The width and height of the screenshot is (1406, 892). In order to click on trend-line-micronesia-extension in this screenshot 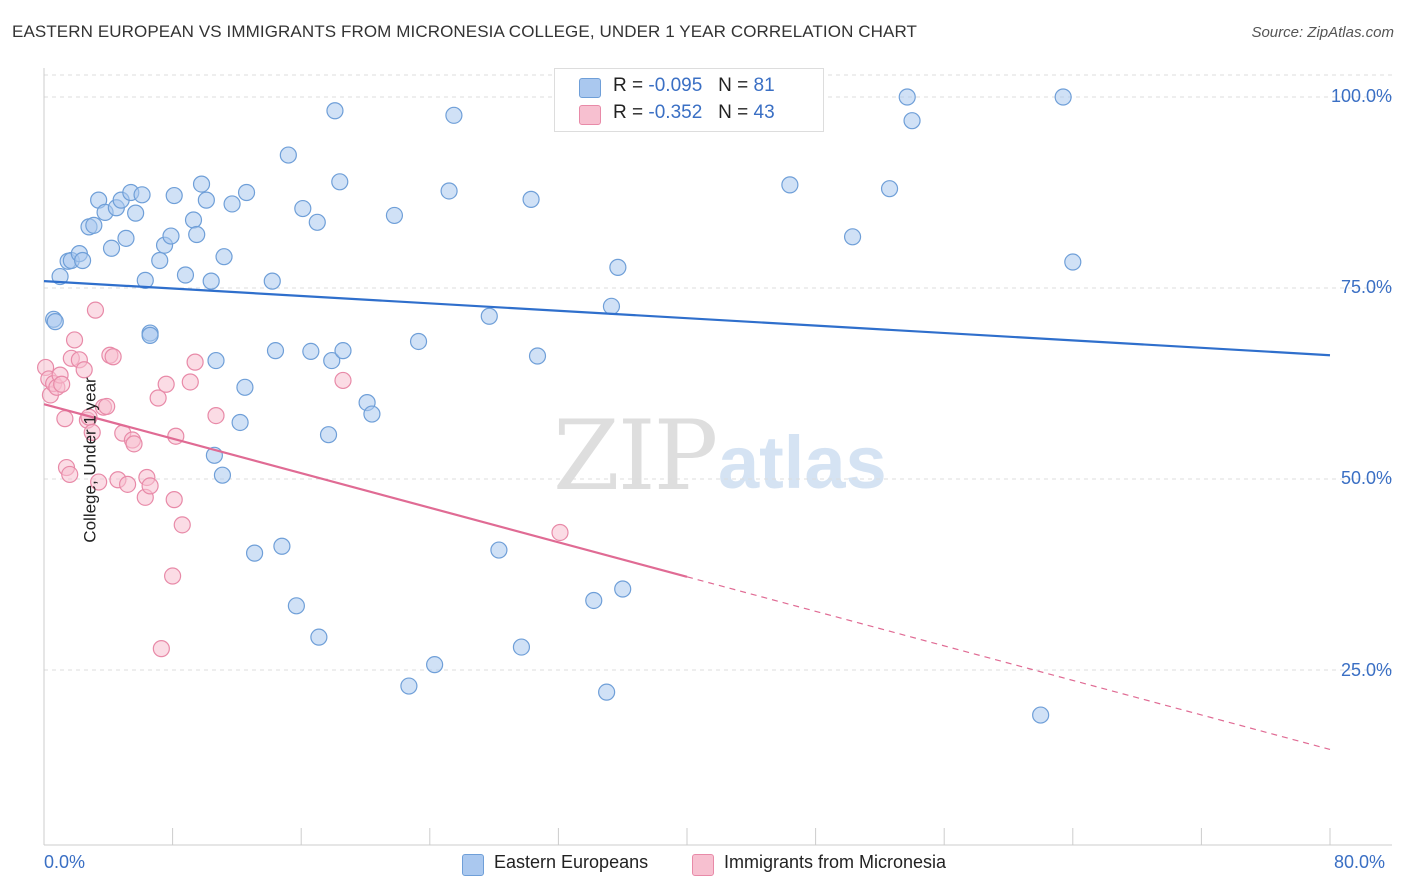, I will do `click(1008, 663)`.